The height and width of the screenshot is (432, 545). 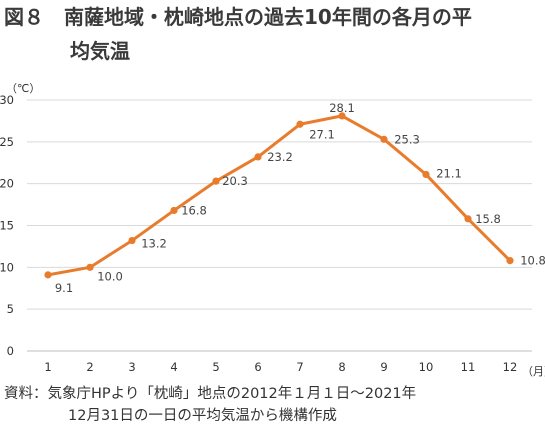 What do you see at coordinates (510, 367) in the screenshot?
I see `x-tick-label: 12` at bounding box center [510, 367].